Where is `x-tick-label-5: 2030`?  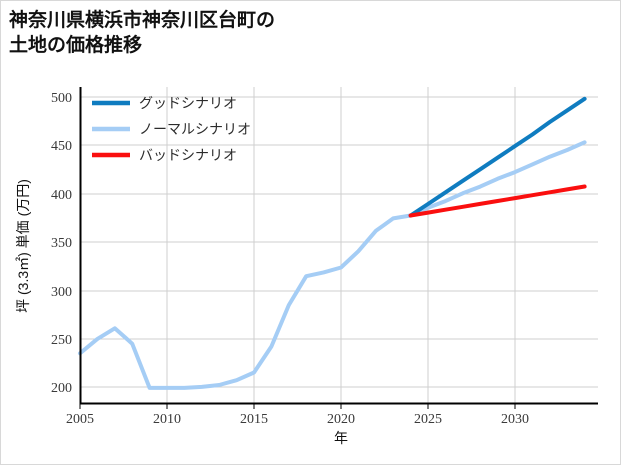 x-tick-label-5: 2030 is located at coordinates (515, 419).